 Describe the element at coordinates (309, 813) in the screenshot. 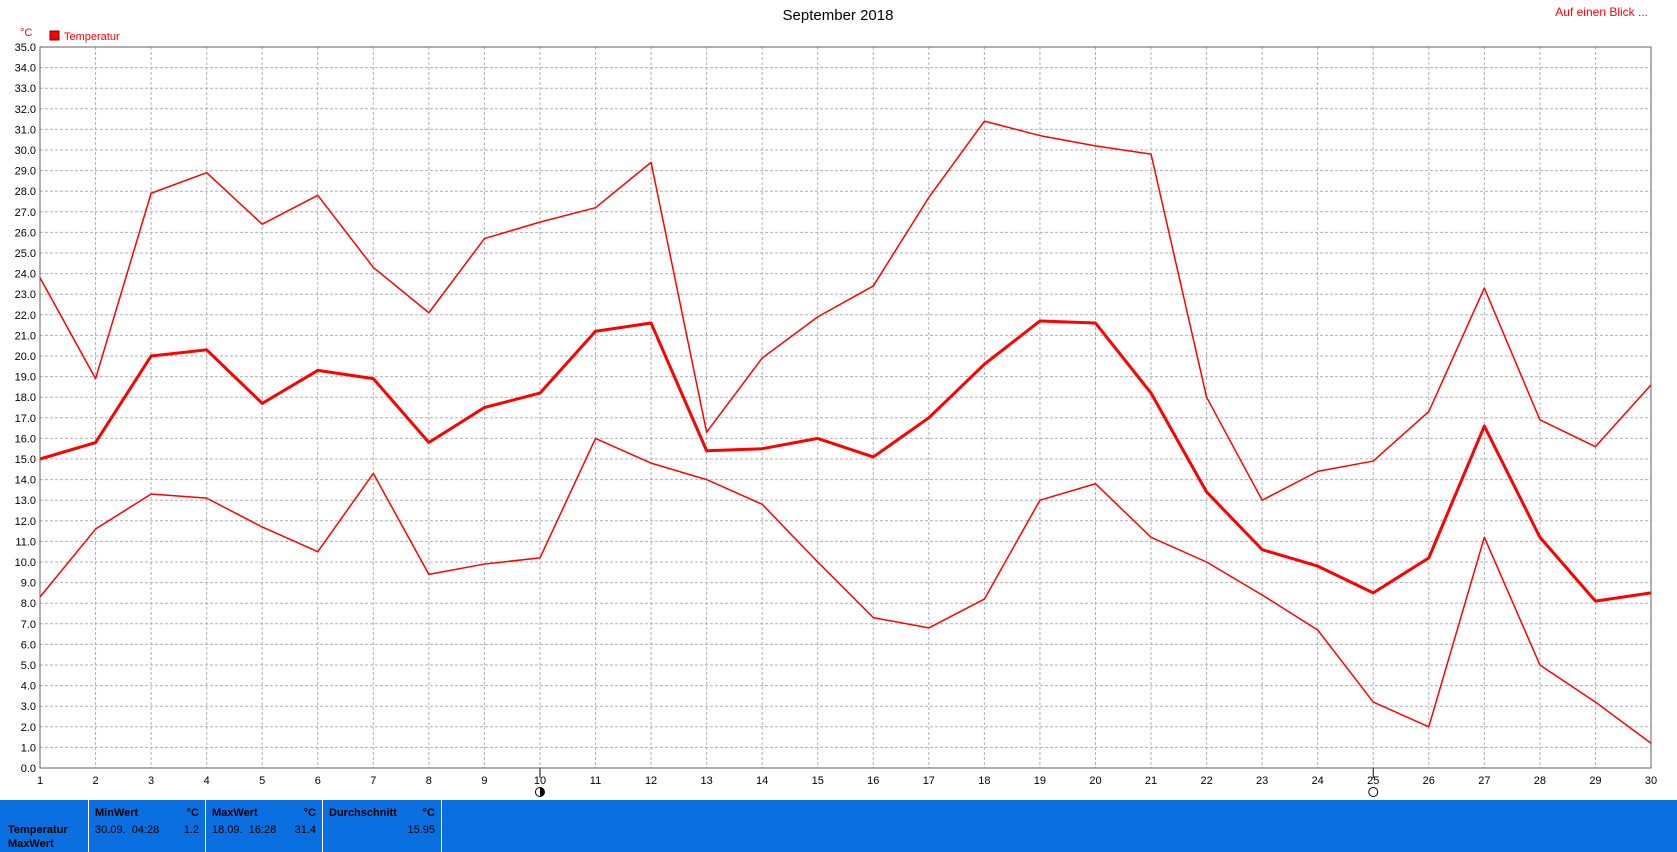

I see `stats-max-unit: °C` at that location.